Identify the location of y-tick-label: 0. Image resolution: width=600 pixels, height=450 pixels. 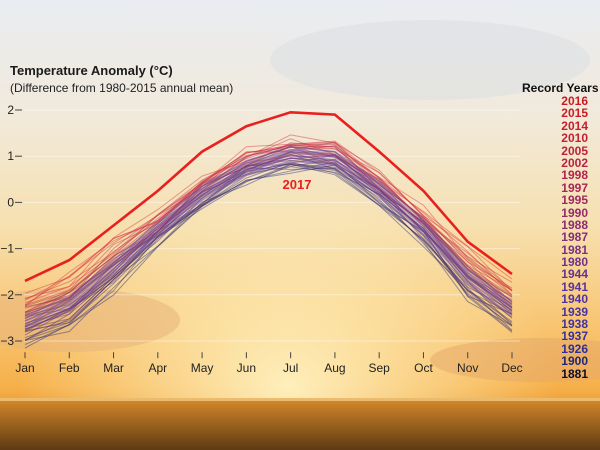
(10, 202).